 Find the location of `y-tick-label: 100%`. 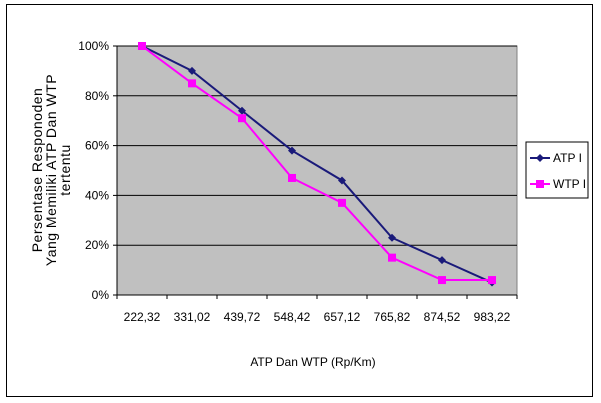

y-tick-label: 100% is located at coordinates (93, 46).